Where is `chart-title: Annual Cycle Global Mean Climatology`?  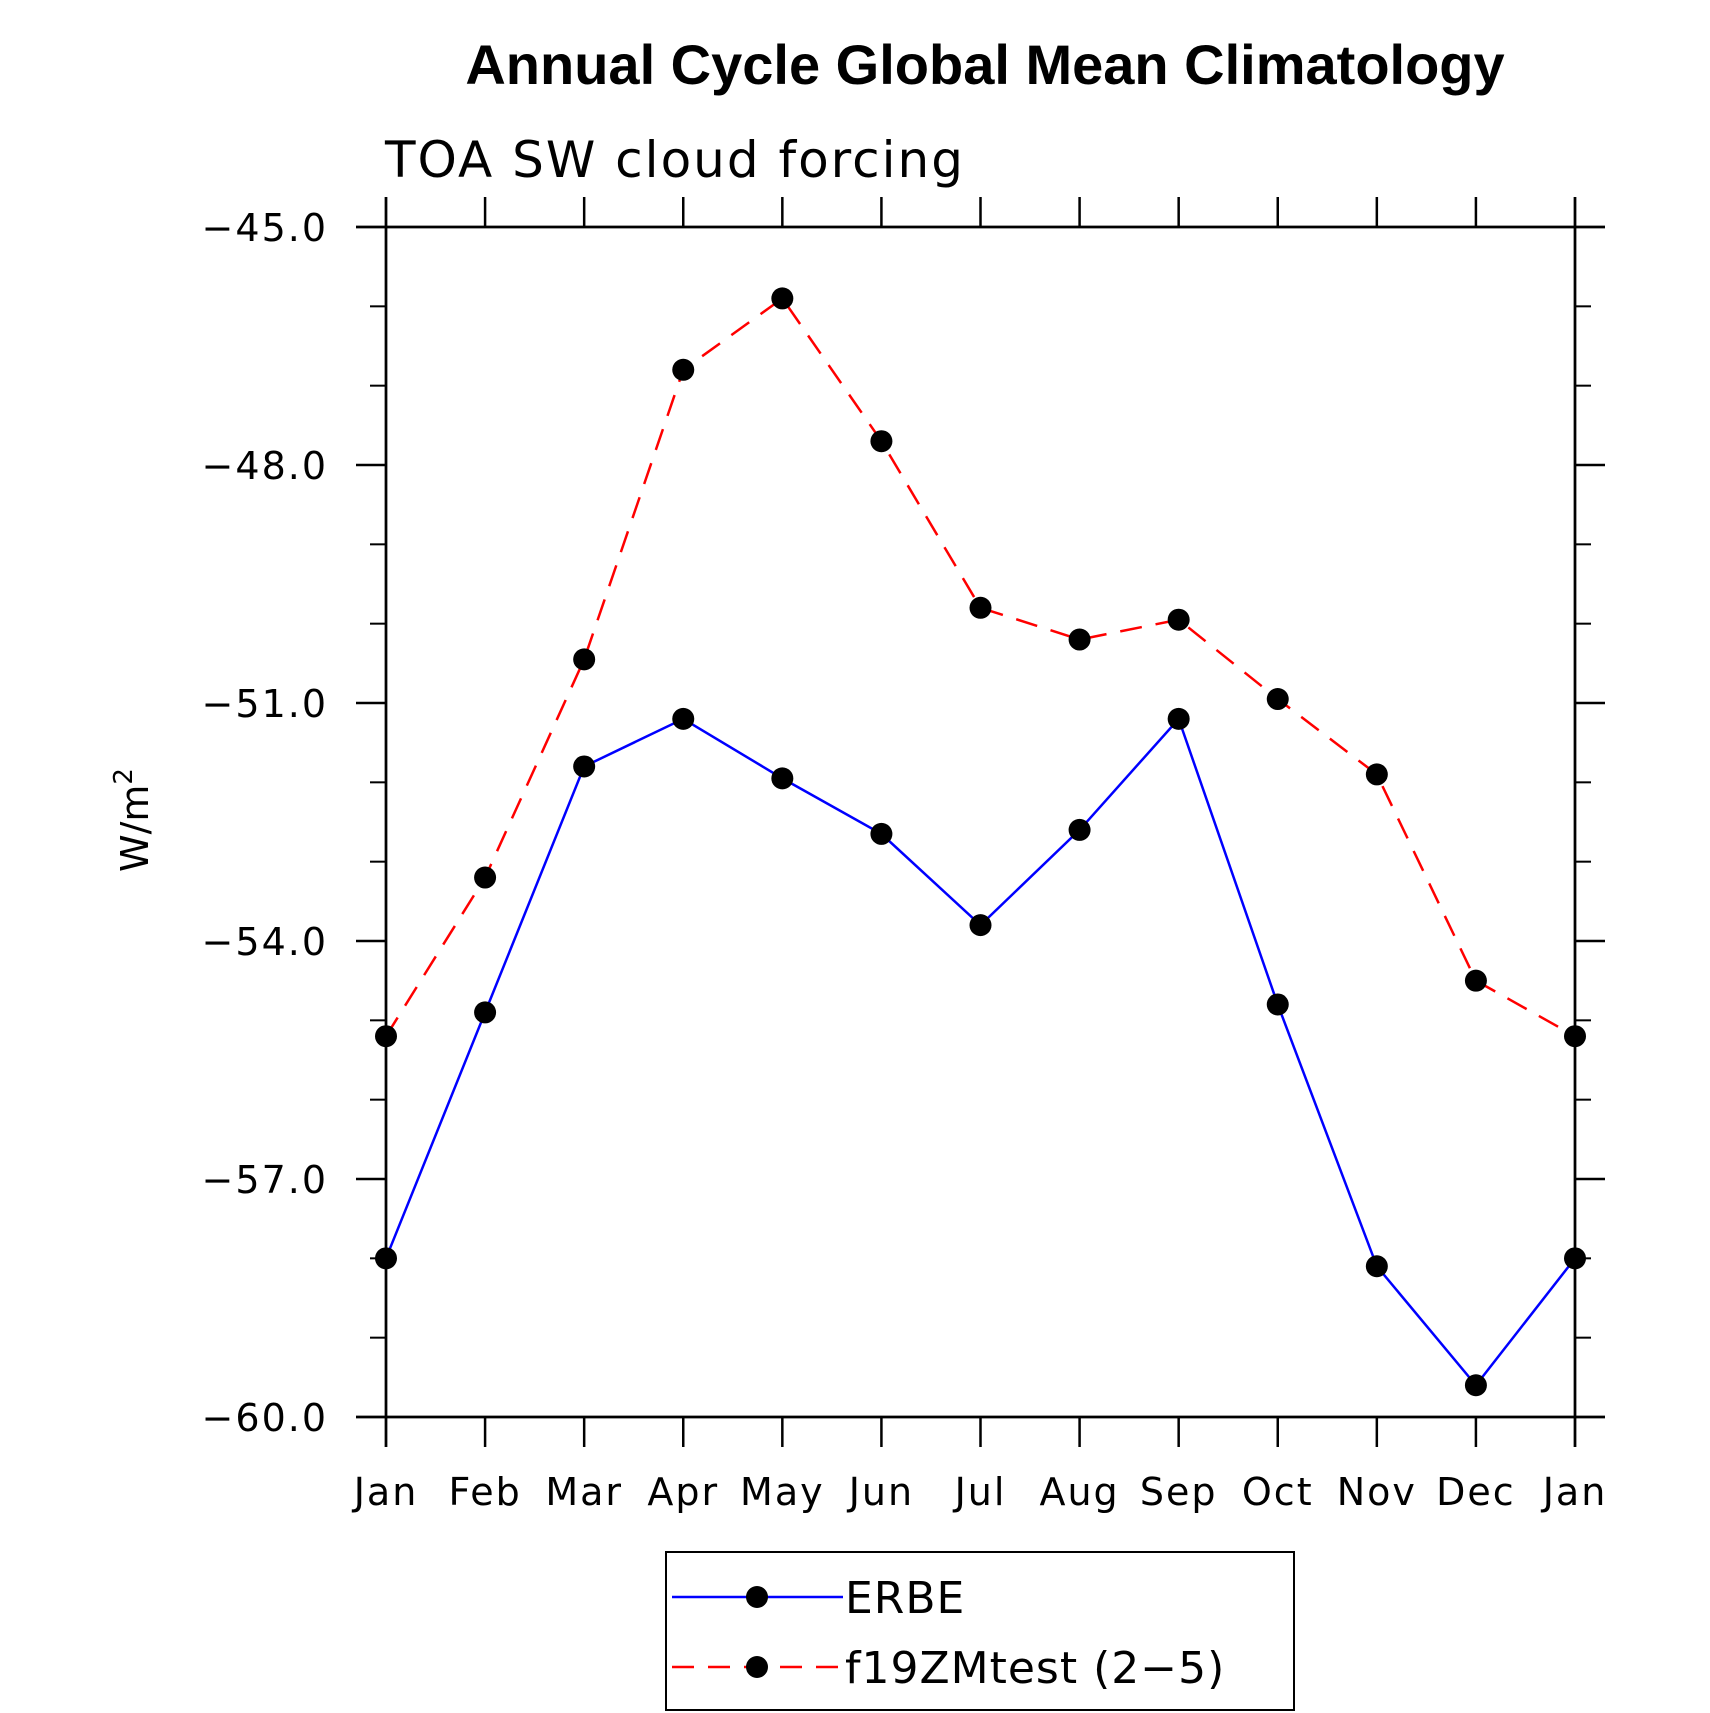
chart-title: Annual Cycle Global Mean Climatology is located at coordinates (984, 64).